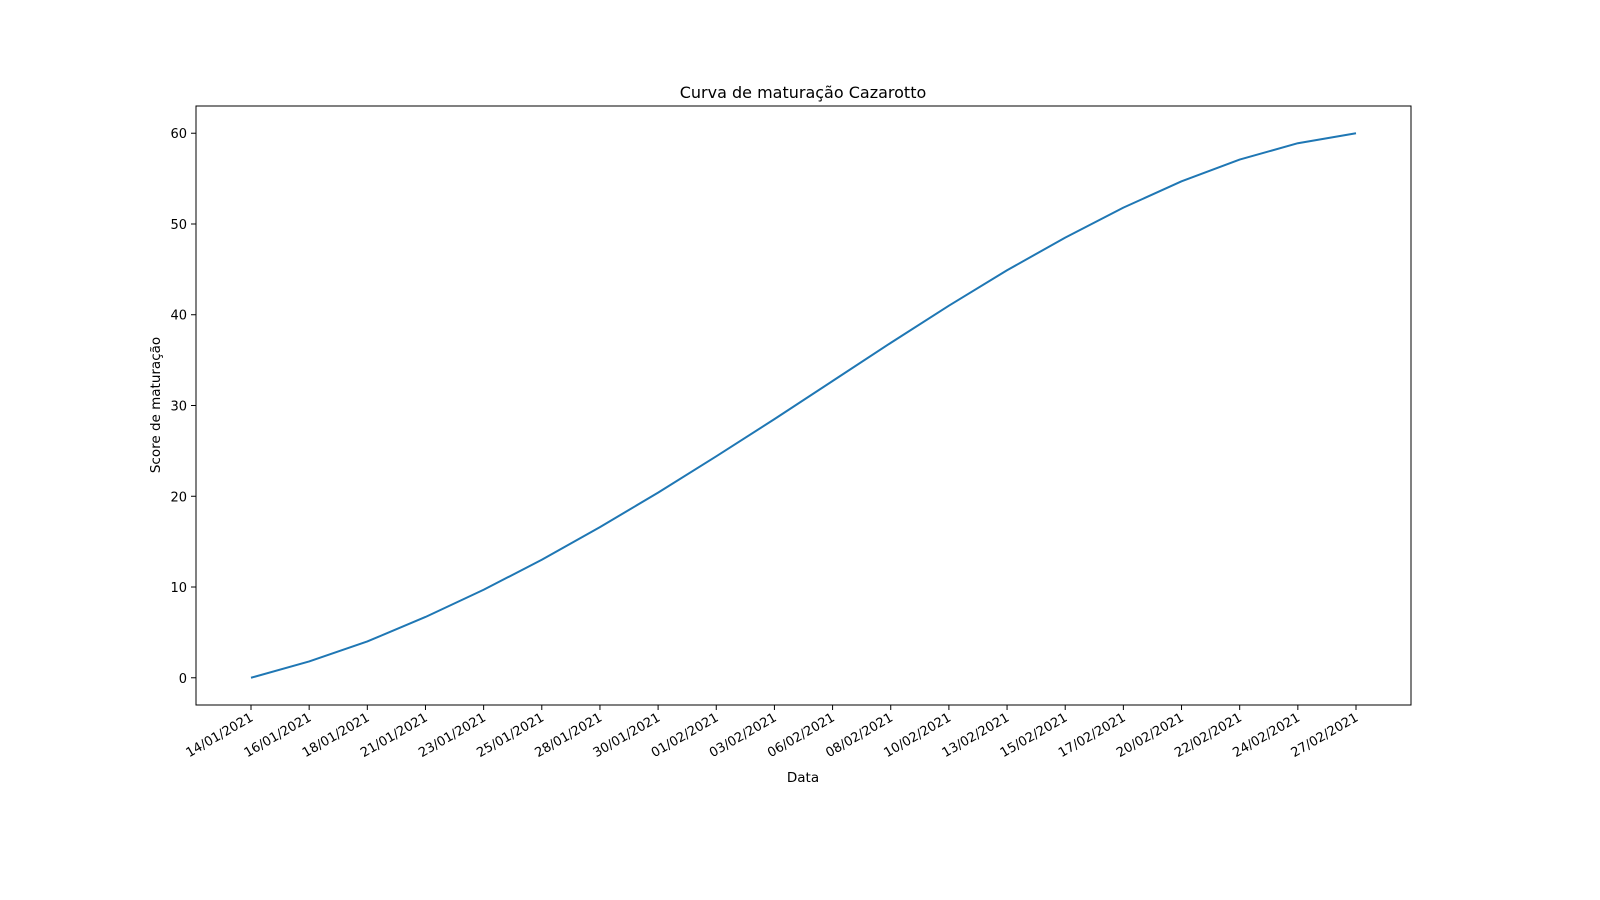 The width and height of the screenshot is (1600, 900). Describe the element at coordinates (178, 316) in the screenshot. I see `y-tick-label: 40` at that location.